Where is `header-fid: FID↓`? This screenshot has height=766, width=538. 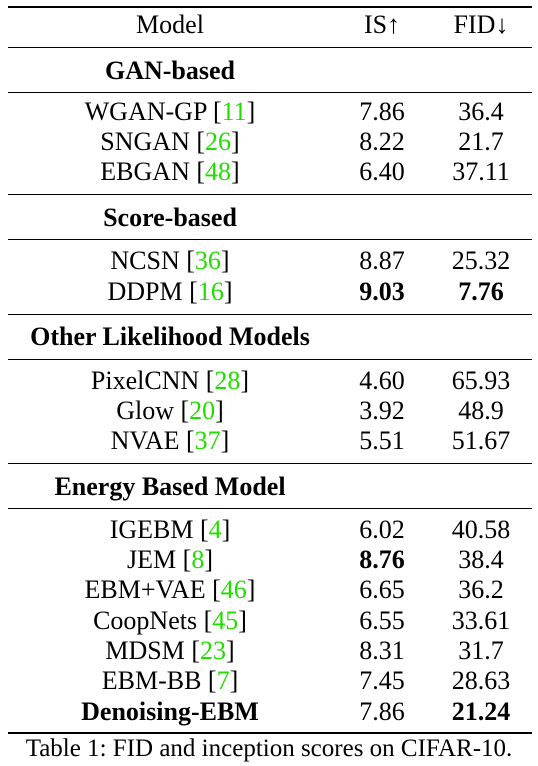
header-fid: FID↓ is located at coordinates (481, 24).